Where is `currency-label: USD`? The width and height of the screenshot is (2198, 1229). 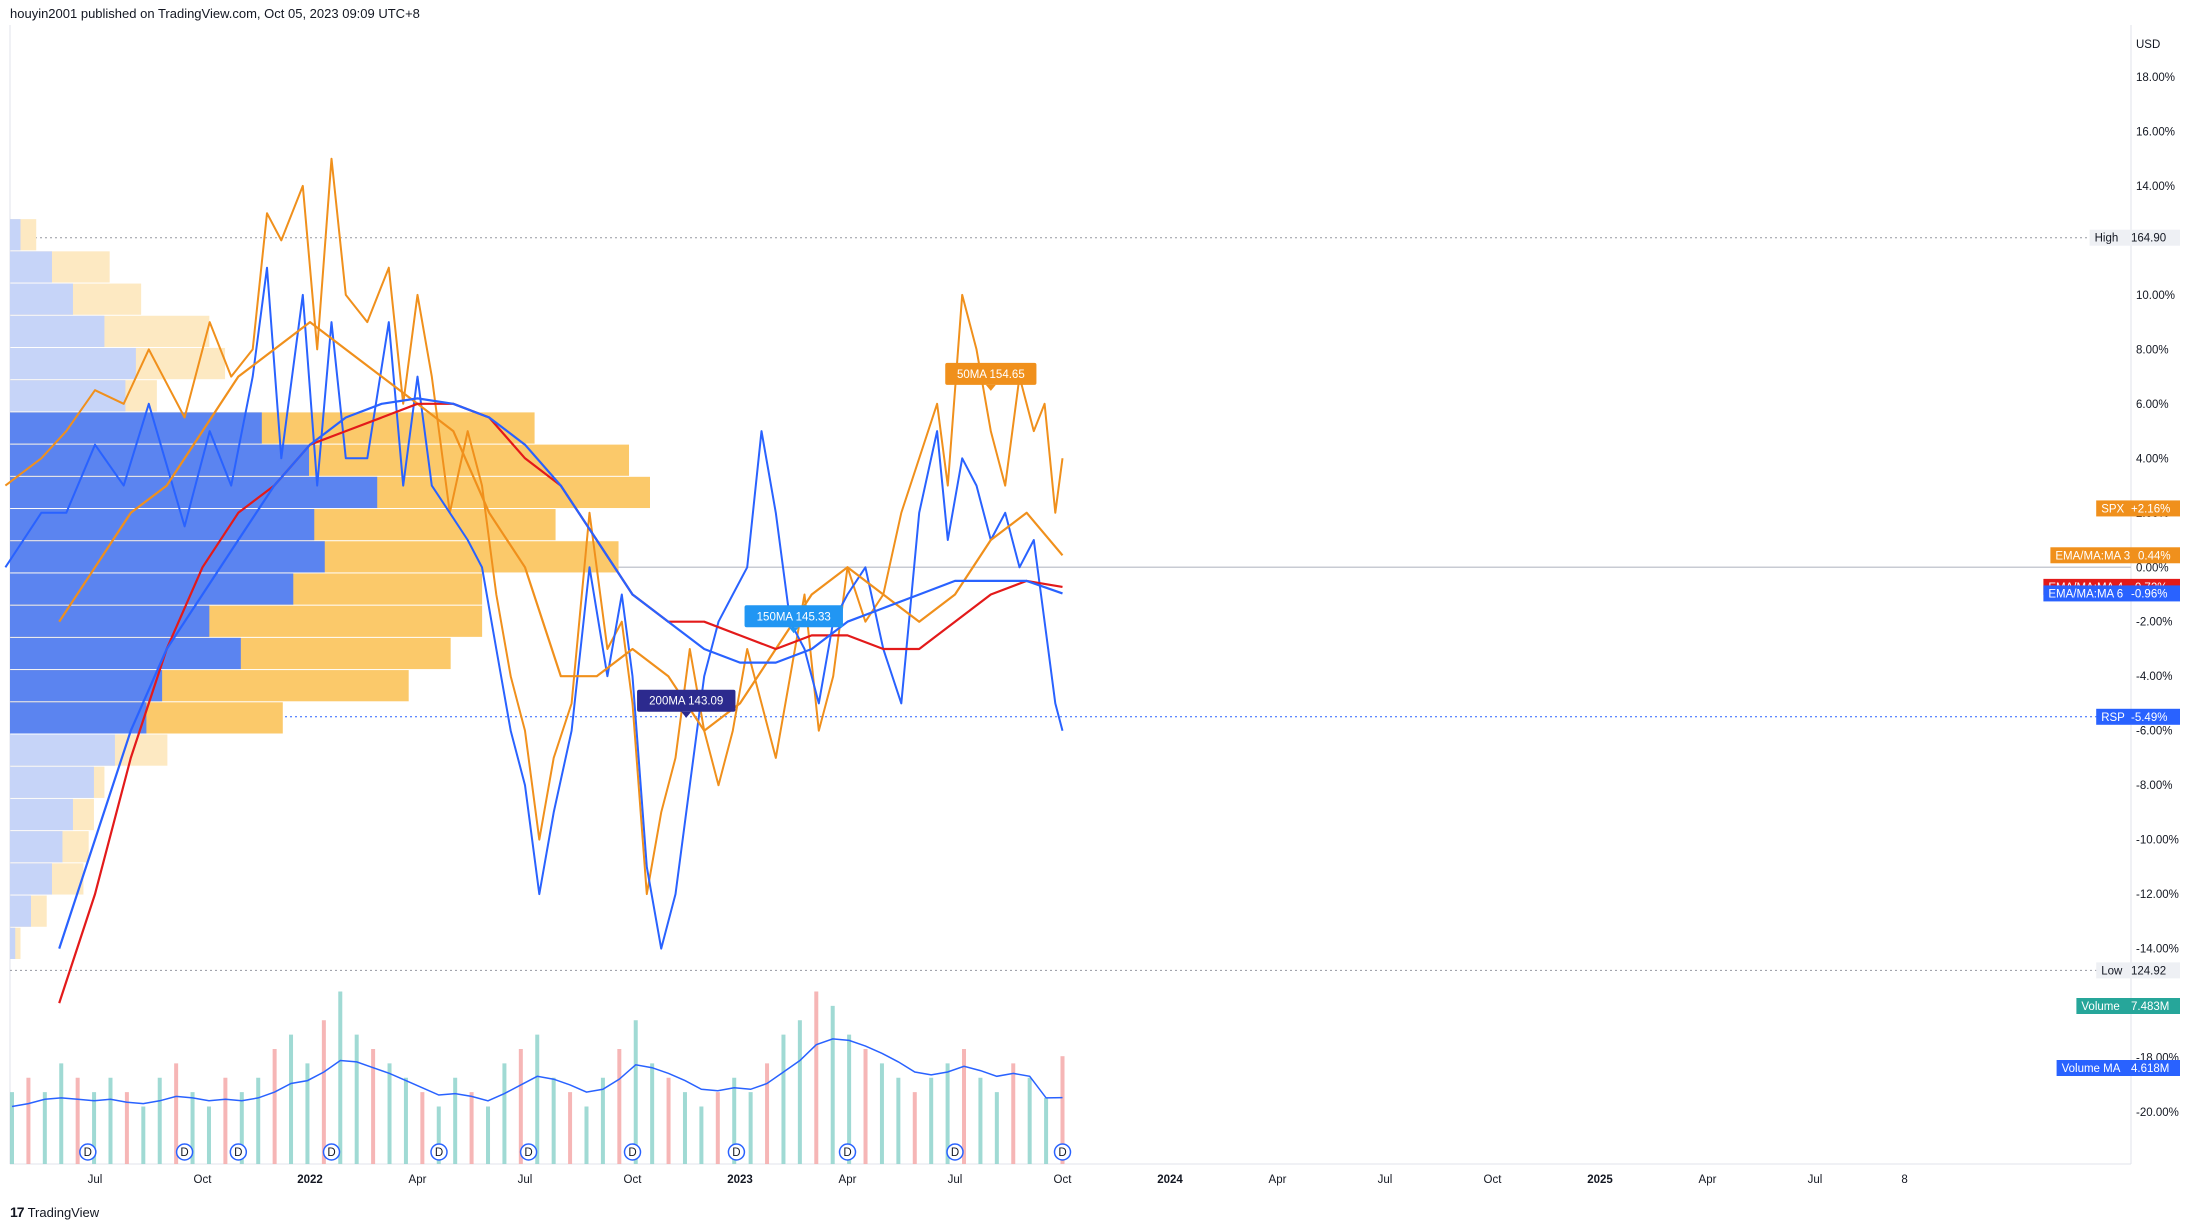
currency-label: USD is located at coordinates (2148, 45).